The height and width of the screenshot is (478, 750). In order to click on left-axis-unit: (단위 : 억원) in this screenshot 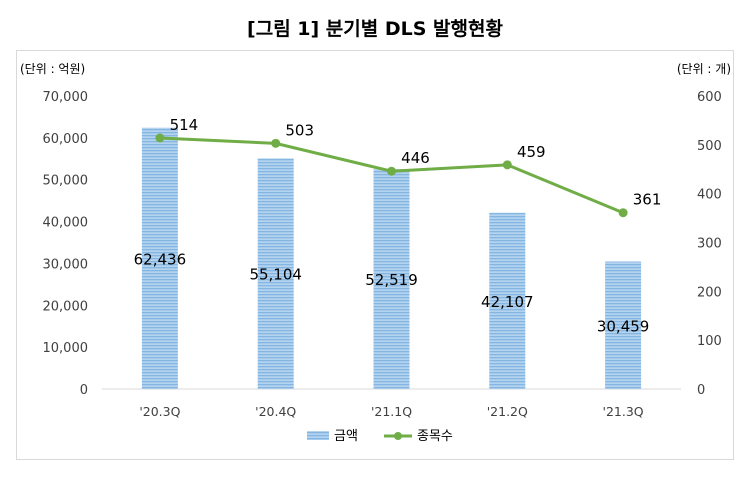, I will do `click(52, 69)`.